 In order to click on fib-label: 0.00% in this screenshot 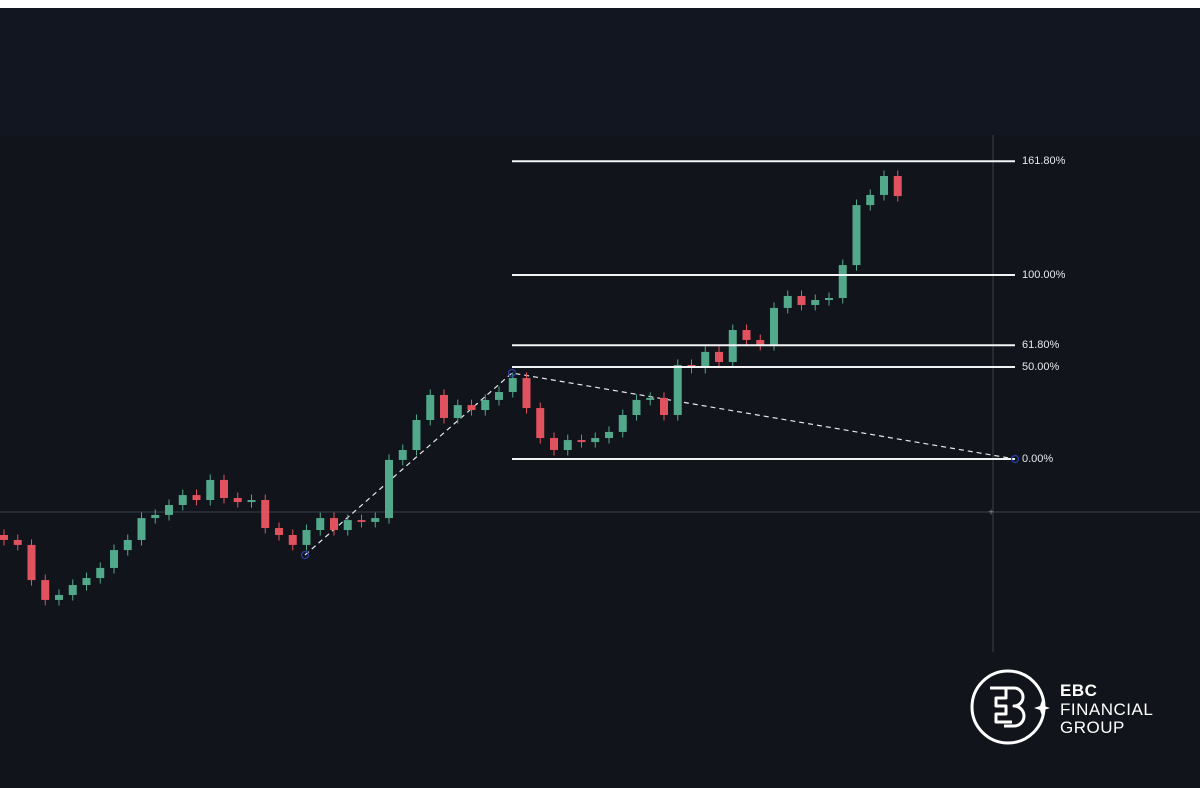, I will do `click(1037, 459)`.